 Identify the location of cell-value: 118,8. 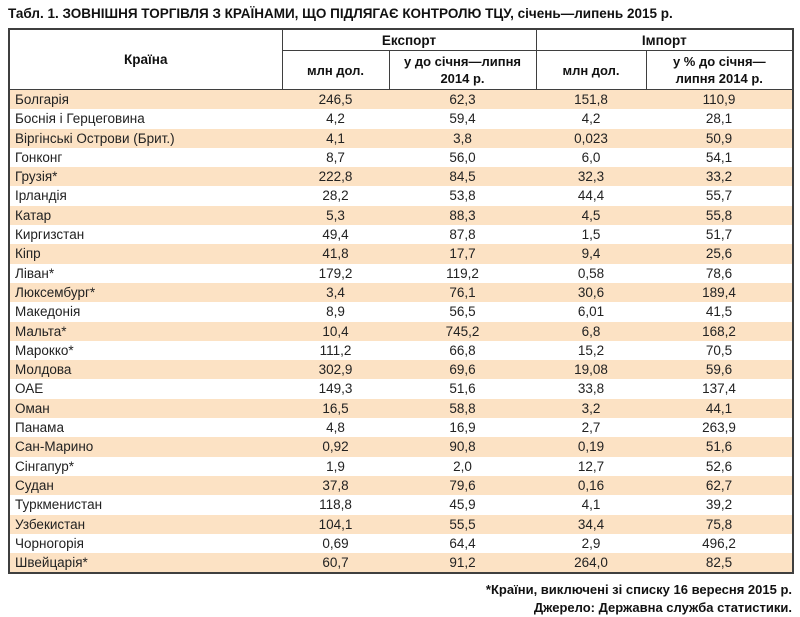
(335, 505).